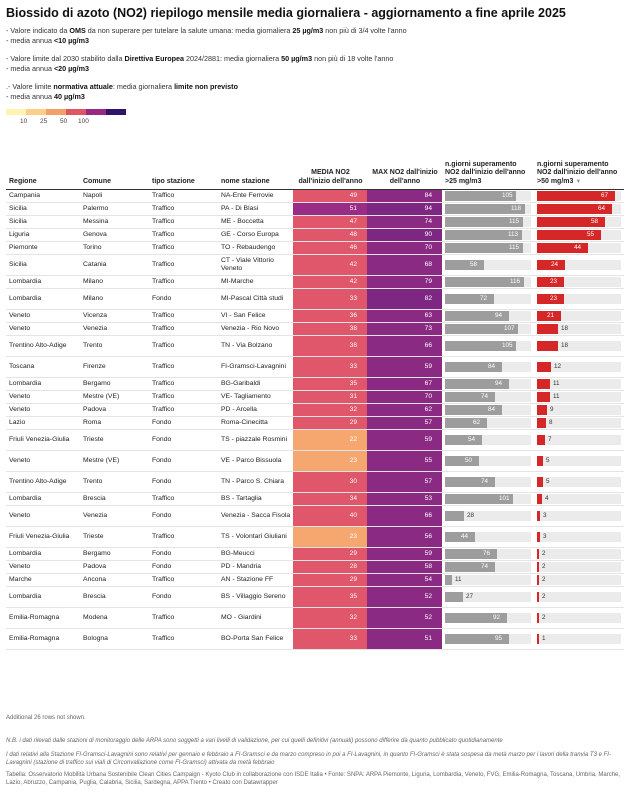 Image resolution: width=630 pixels, height=793 pixels. What do you see at coordinates (255, 482) in the screenshot?
I see `cell-nome: TN - Parco S. Chiara` at bounding box center [255, 482].